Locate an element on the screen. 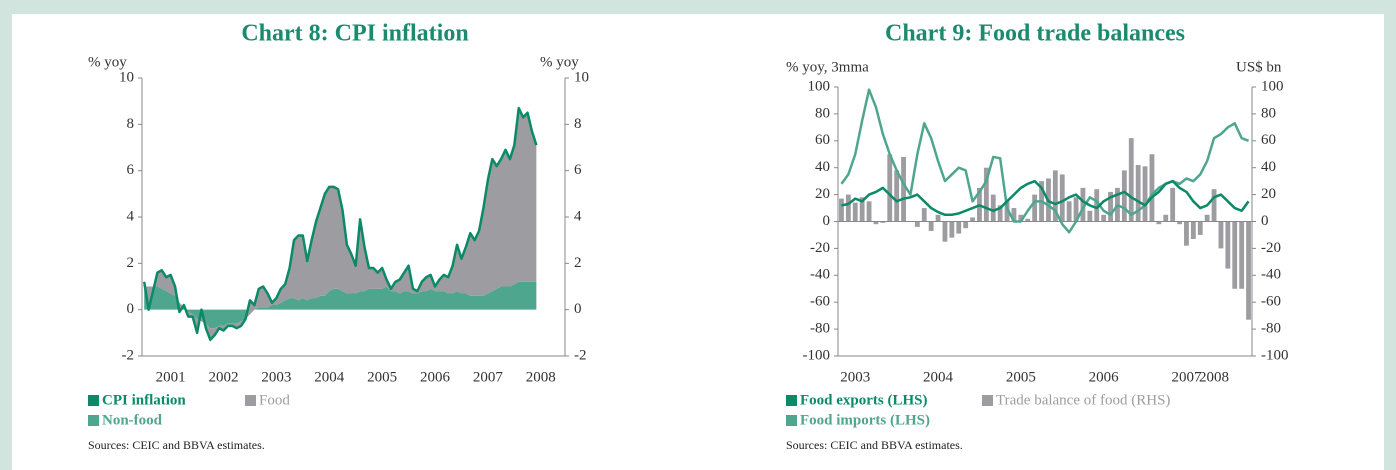 This screenshot has height=470, width=1396. y-tick-label: 0 is located at coordinates (827, 221).